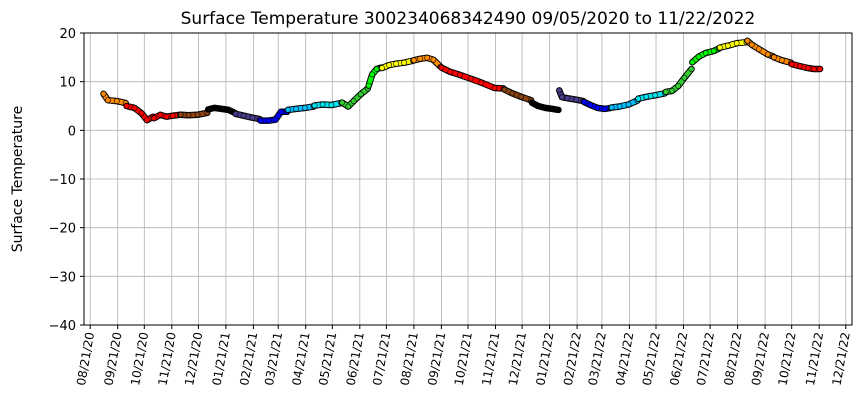 The height and width of the screenshot is (408, 860). I want to click on y-tick-label: 20, so click(67, 34).